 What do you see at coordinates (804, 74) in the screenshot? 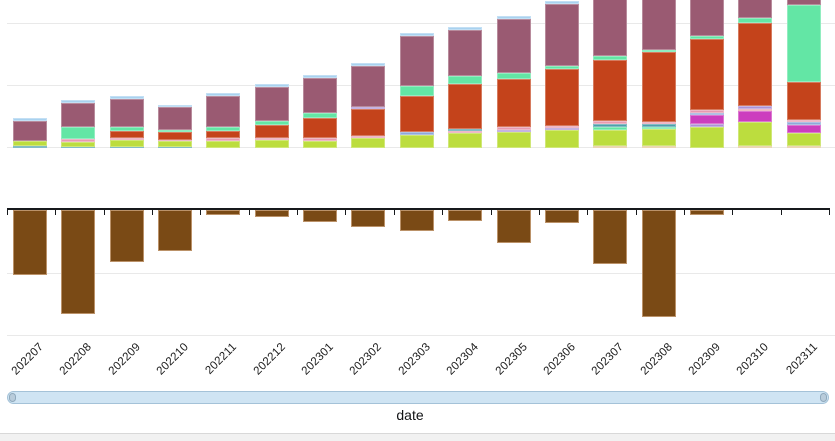
I see `bar-202311-positive-stack` at bounding box center [804, 74].